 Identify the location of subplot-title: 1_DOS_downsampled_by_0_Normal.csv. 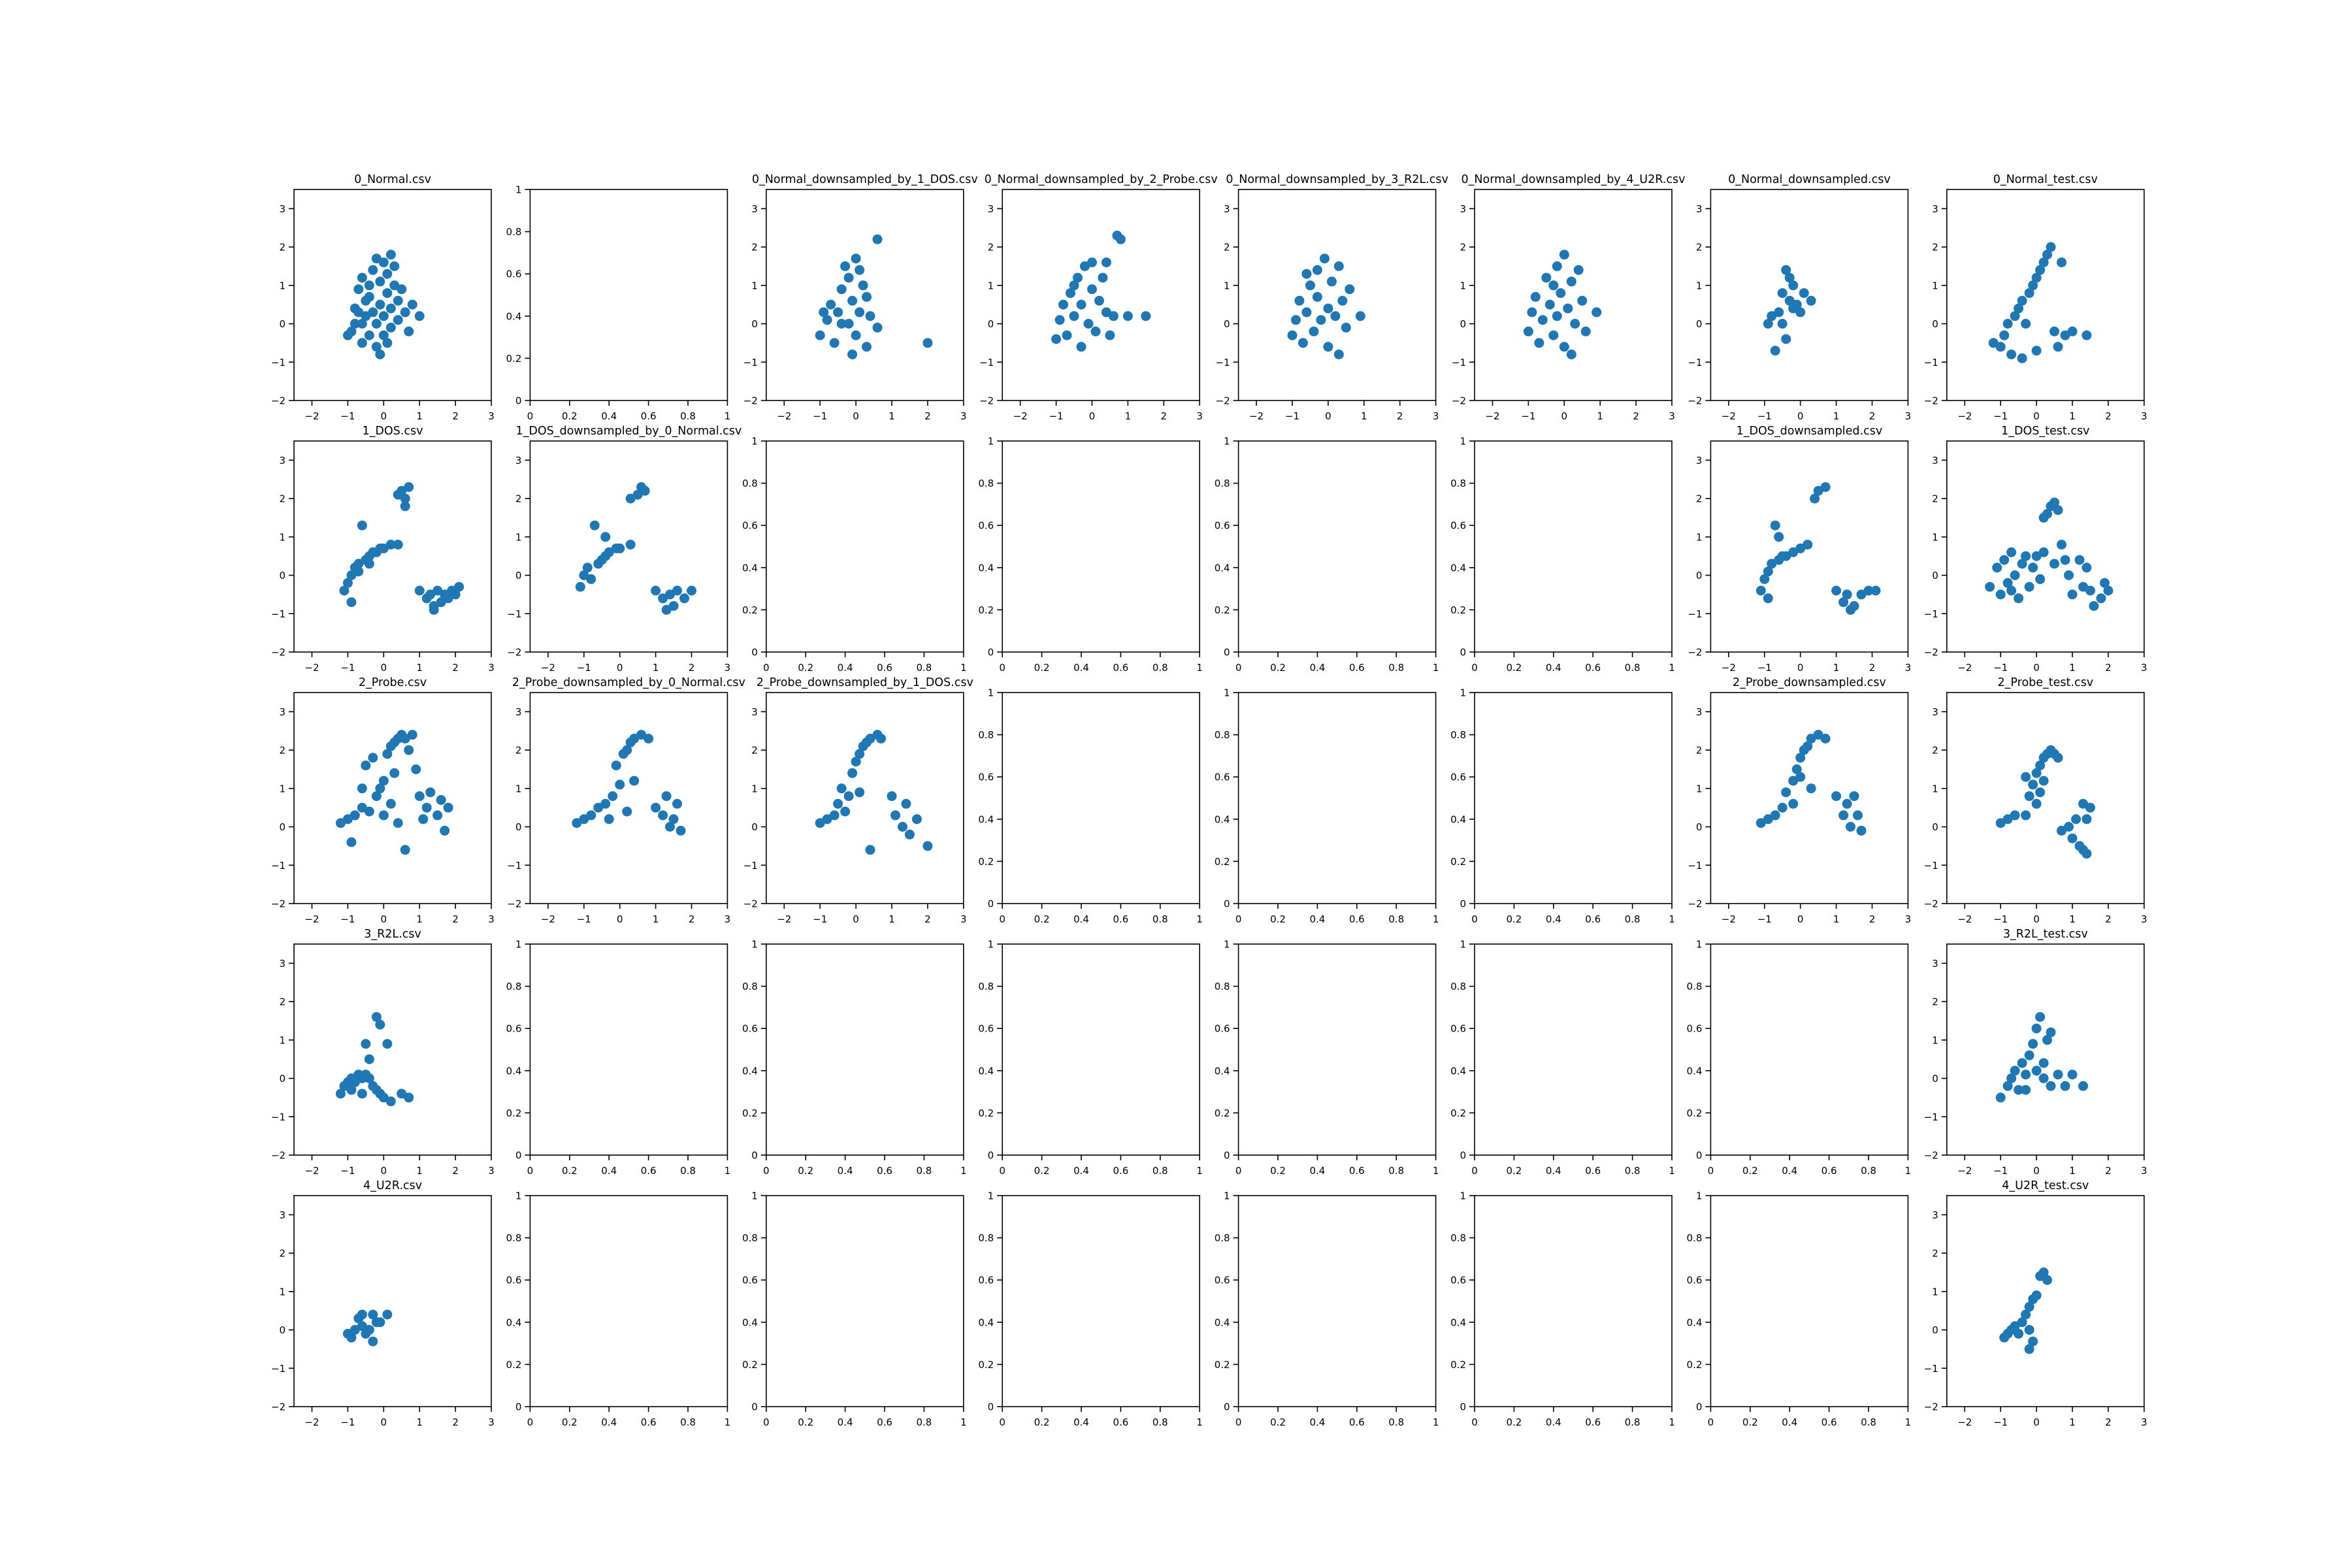
(629, 431).